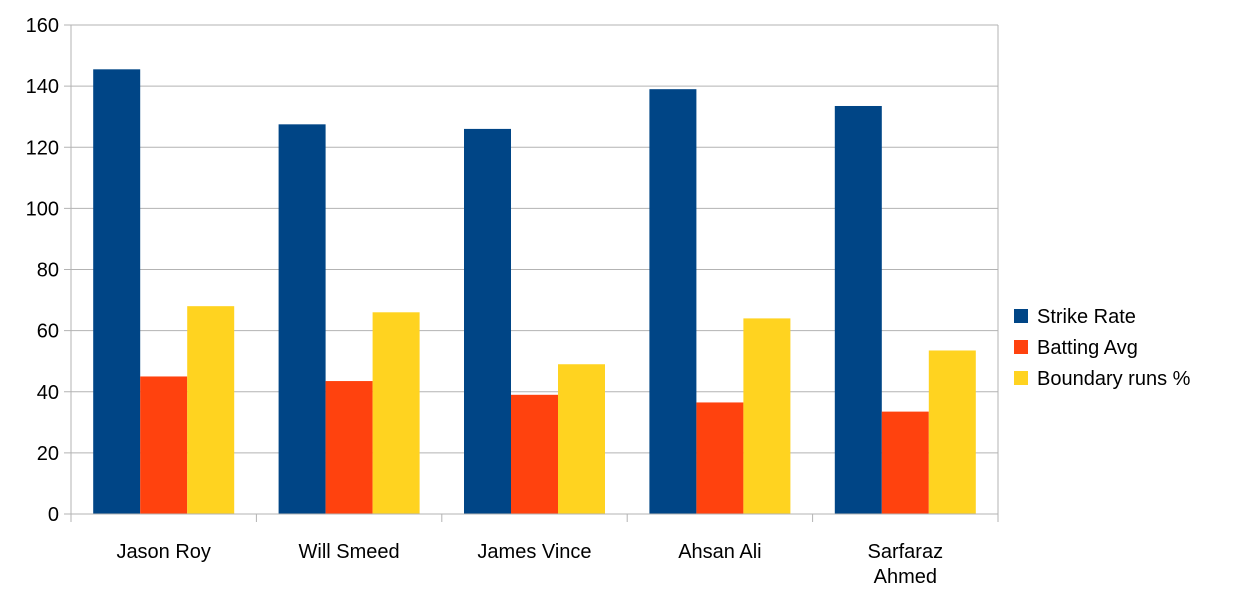 The height and width of the screenshot is (592, 1240). I want to click on bar-boundary-runs--0, so click(211, 410).